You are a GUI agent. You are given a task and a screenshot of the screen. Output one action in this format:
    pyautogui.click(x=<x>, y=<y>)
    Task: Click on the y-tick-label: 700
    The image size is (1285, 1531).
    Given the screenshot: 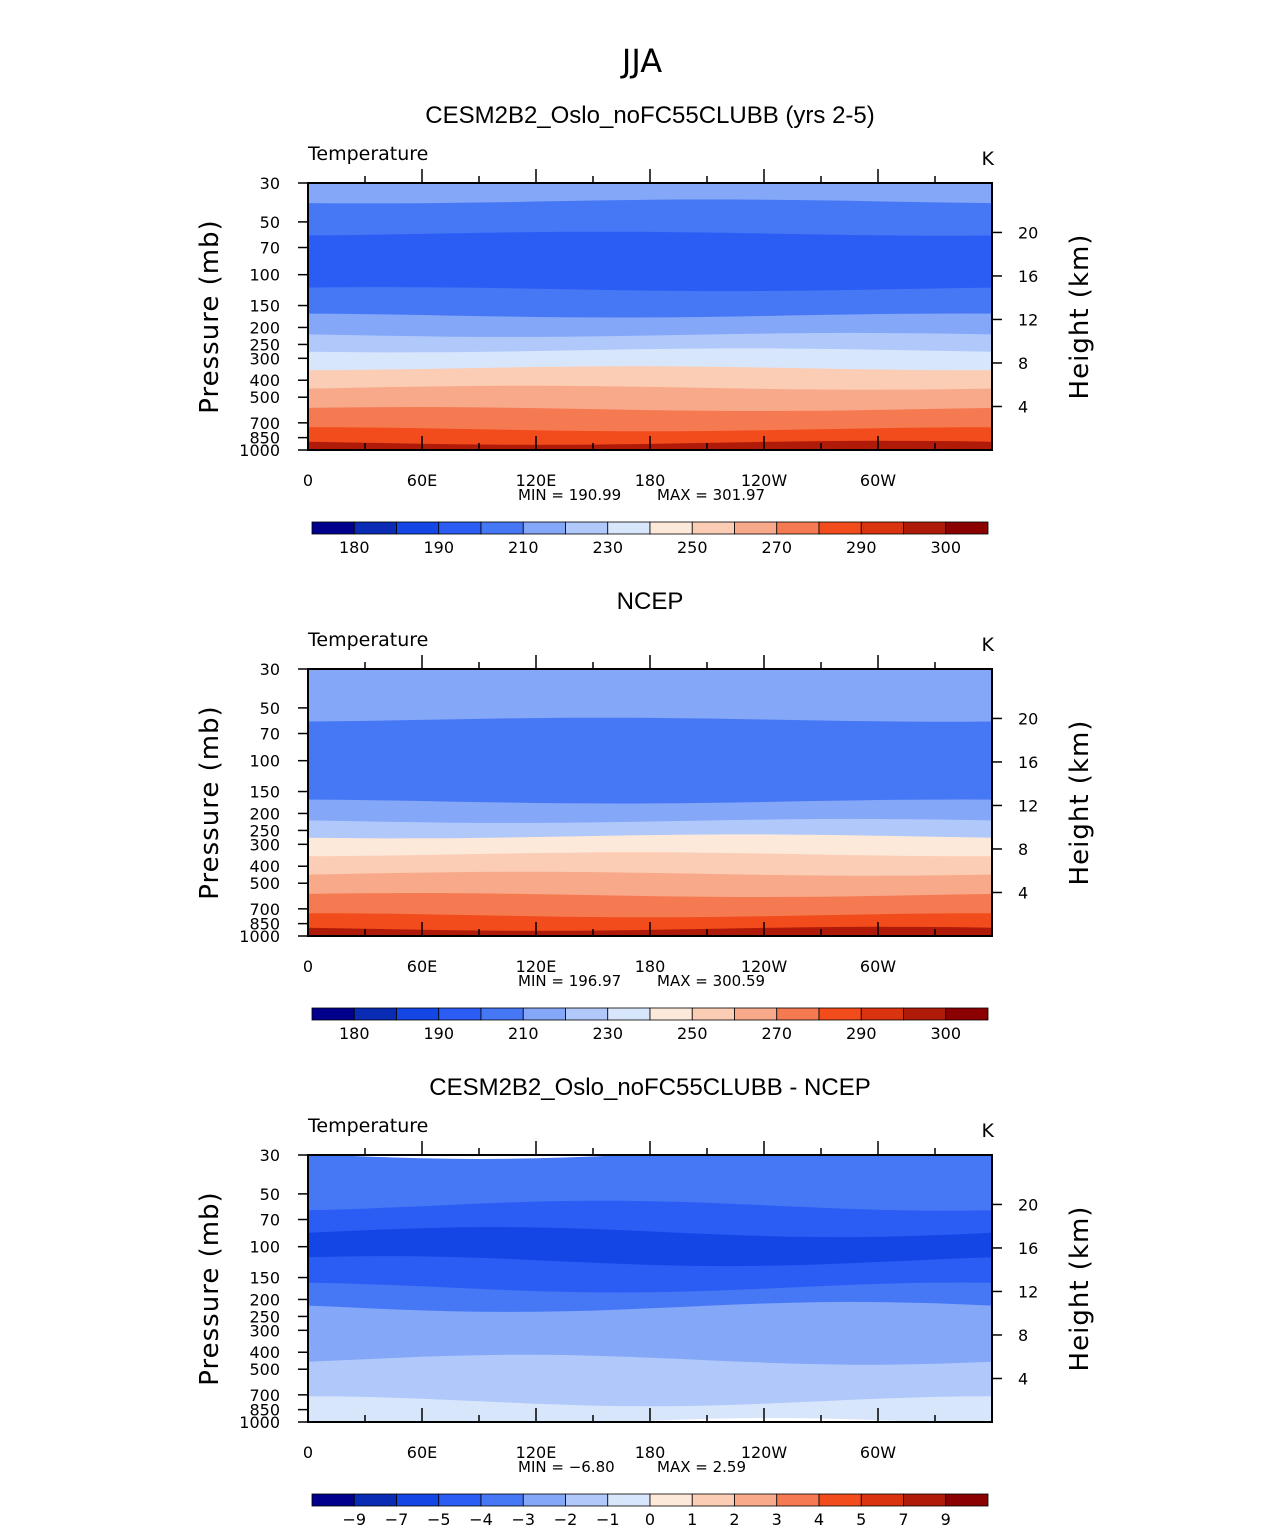 What is the action you would take?
    pyautogui.click(x=264, y=423)
    